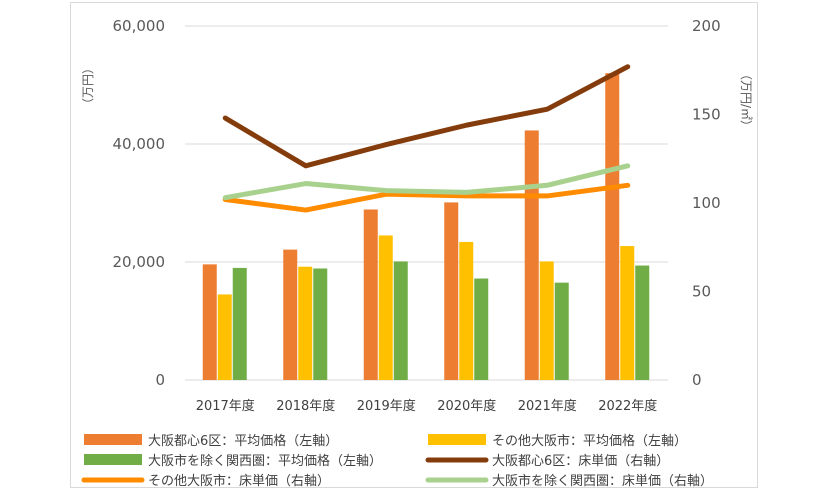 This screenshot has width=830, height=490. Describe the element at coordinates (243, 441) in the screenshot. I see `legend-label: 大阪都心6区：平均価格（左軸）` at that location.